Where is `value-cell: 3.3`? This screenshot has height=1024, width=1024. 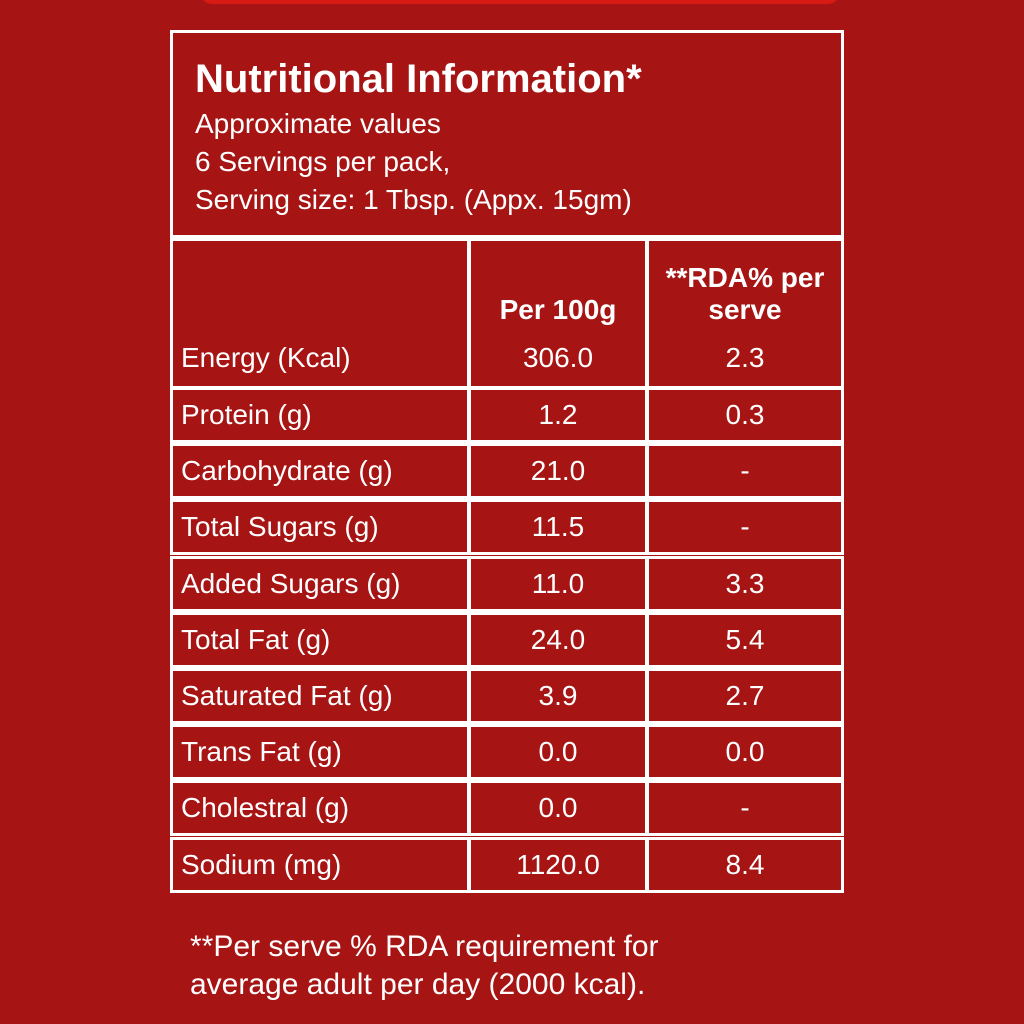
value-cell: 3.3 is located at coordinates (745, 583).